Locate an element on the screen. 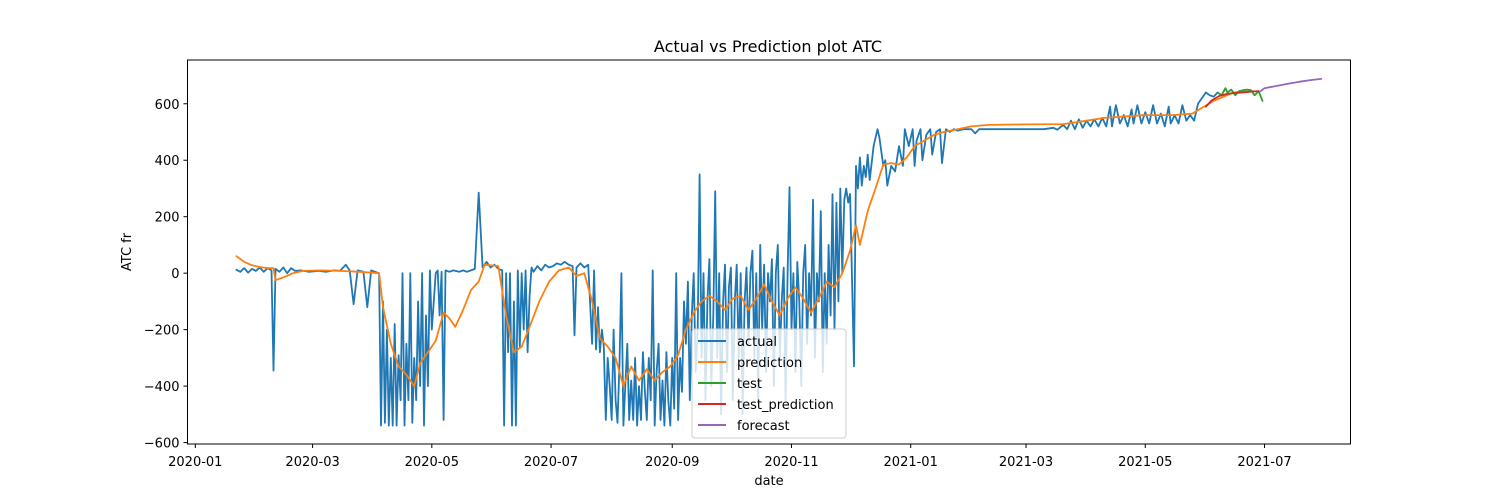 The image size is (1500, 500). y-tick-label: 600 is located at coordinates (167, 105).